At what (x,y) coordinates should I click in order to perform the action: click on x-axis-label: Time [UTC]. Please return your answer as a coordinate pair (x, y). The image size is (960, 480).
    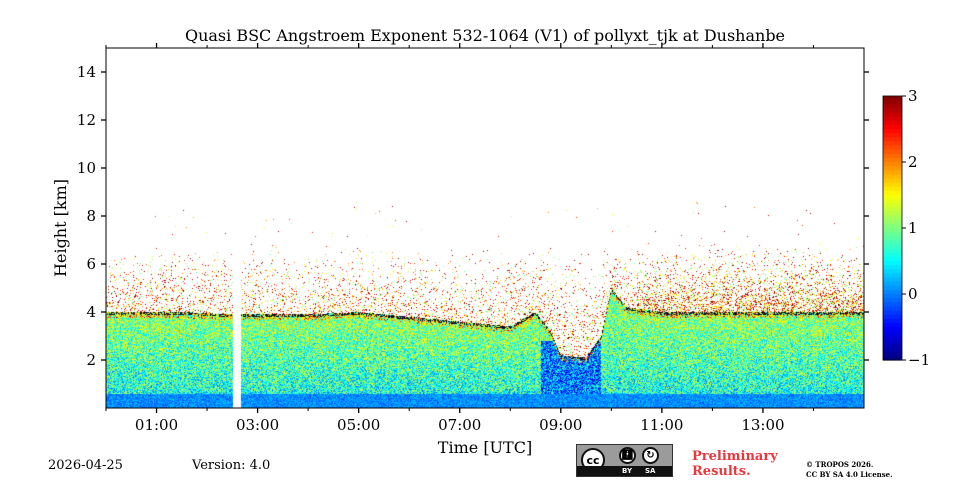
    Looking at the image, I should click on (485, 447).